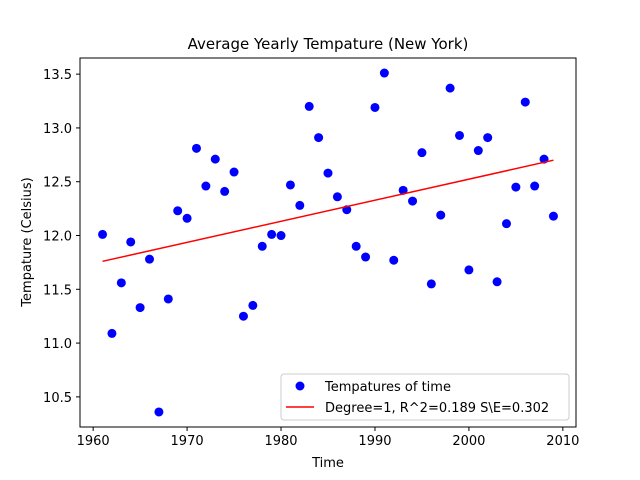  What do you see at coordinates (57, 344) in the screenshot?
I see `y-tick-label: 11.0` at bounding box center [57, 344].